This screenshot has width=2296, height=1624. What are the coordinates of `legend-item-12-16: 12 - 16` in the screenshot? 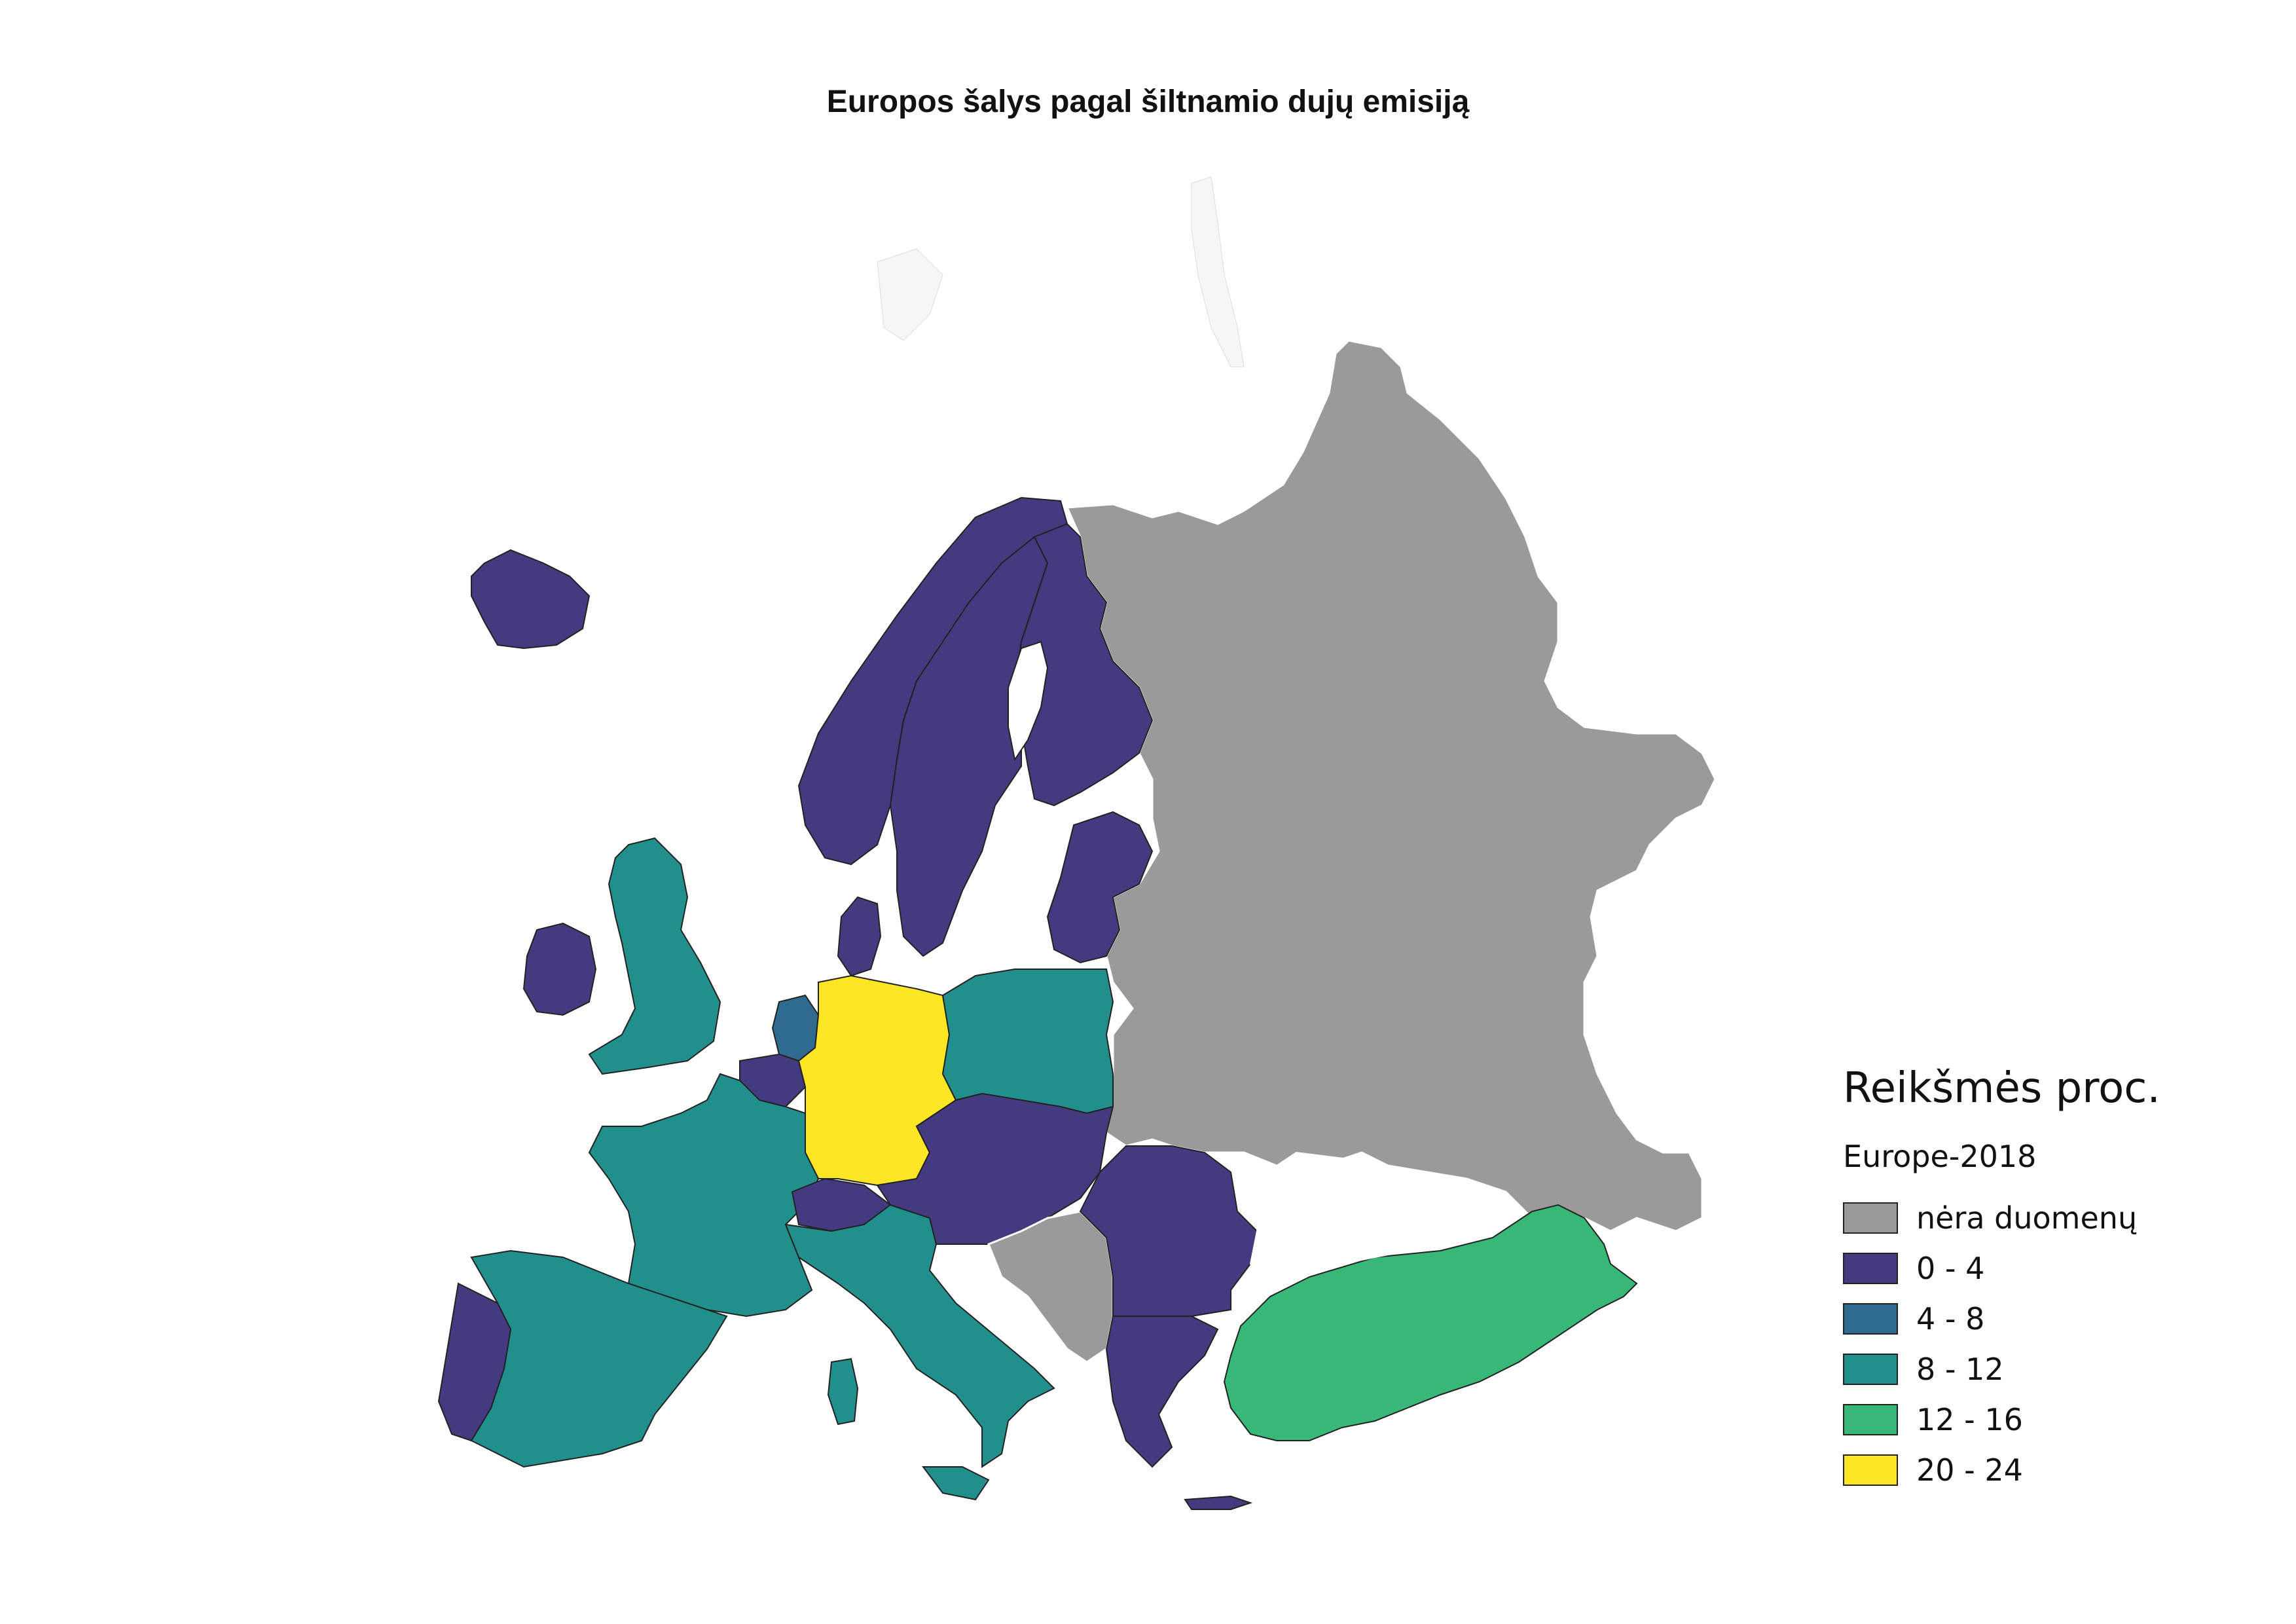 It's located at (2059, 1419).